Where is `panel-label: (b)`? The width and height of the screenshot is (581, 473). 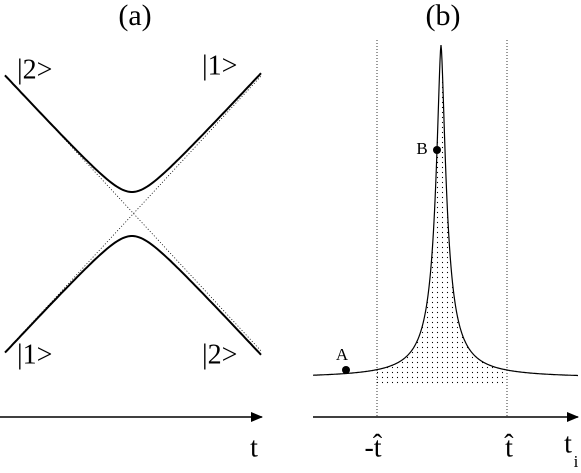
panel-label: (b) is located at coordinates (443, 16).